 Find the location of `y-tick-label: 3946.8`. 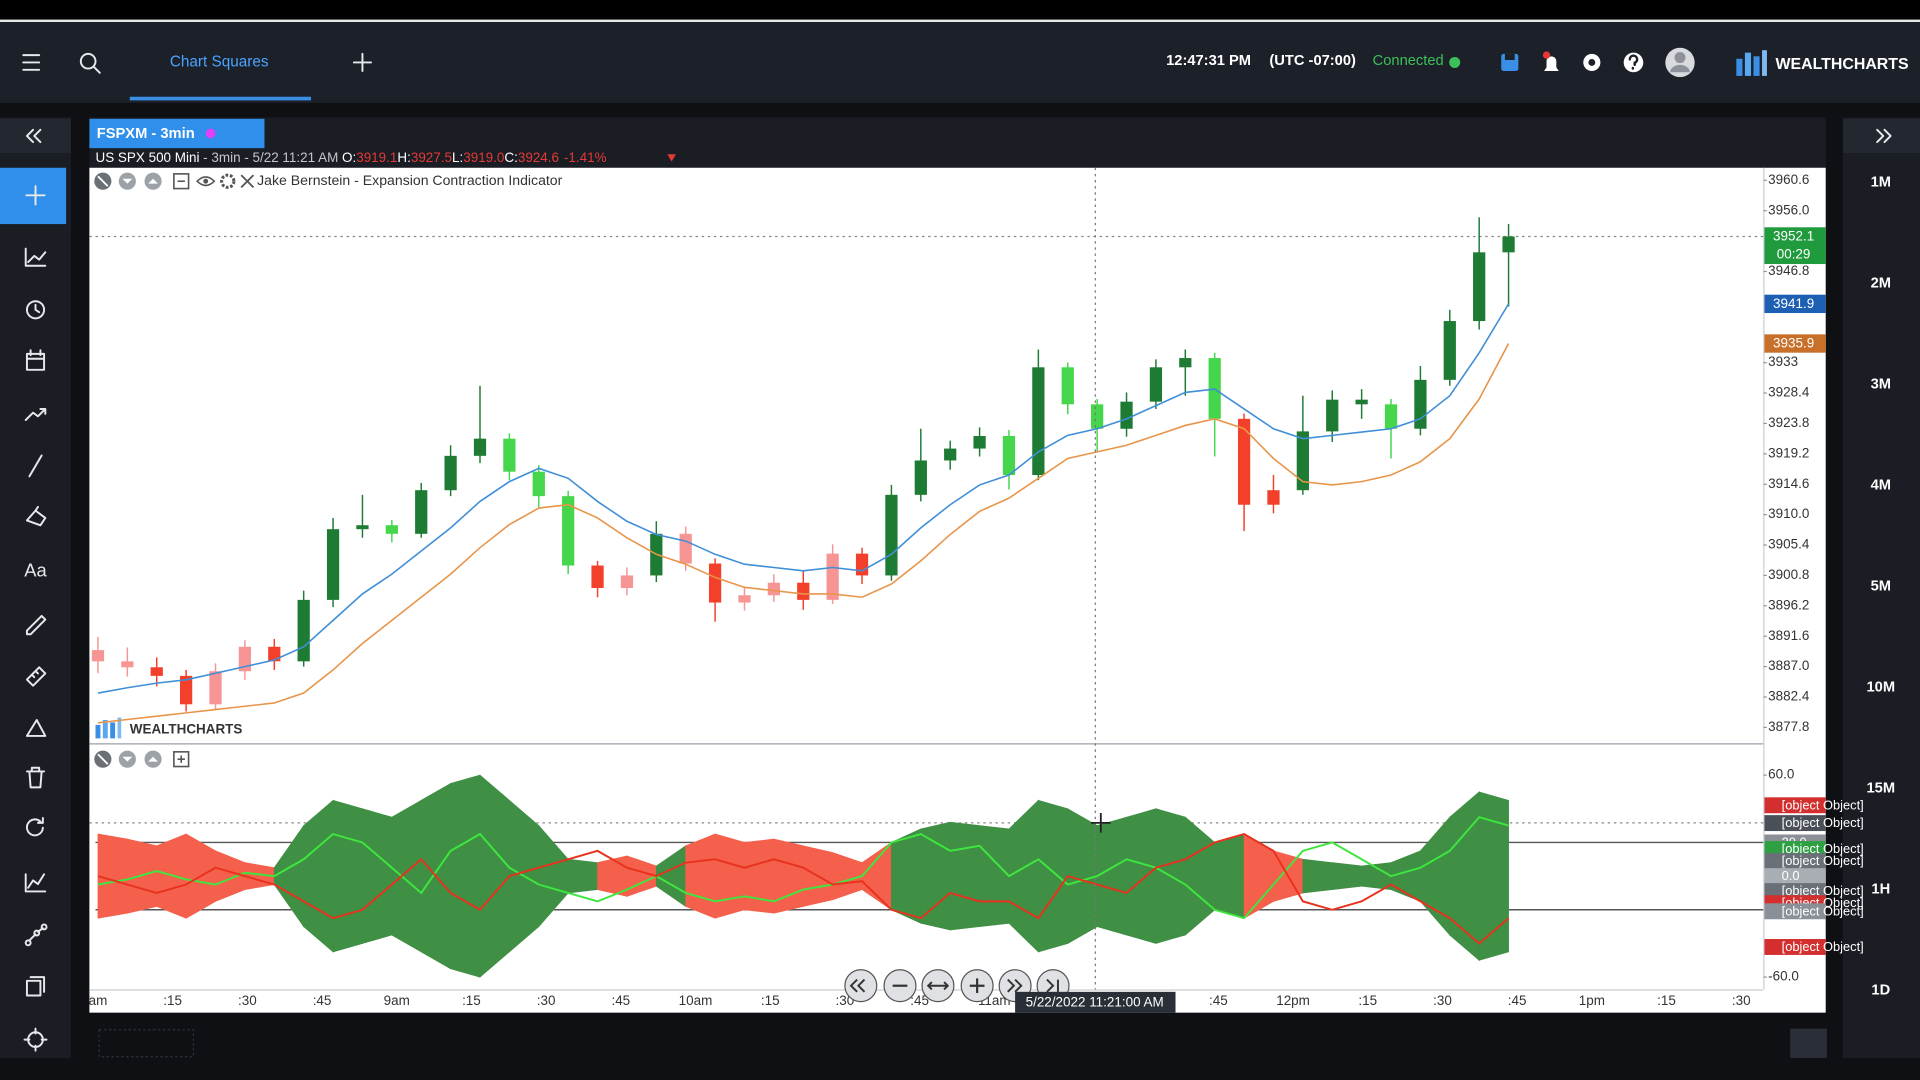

y-tick-label: 3946.8 is located at coordinates (1788, 270).